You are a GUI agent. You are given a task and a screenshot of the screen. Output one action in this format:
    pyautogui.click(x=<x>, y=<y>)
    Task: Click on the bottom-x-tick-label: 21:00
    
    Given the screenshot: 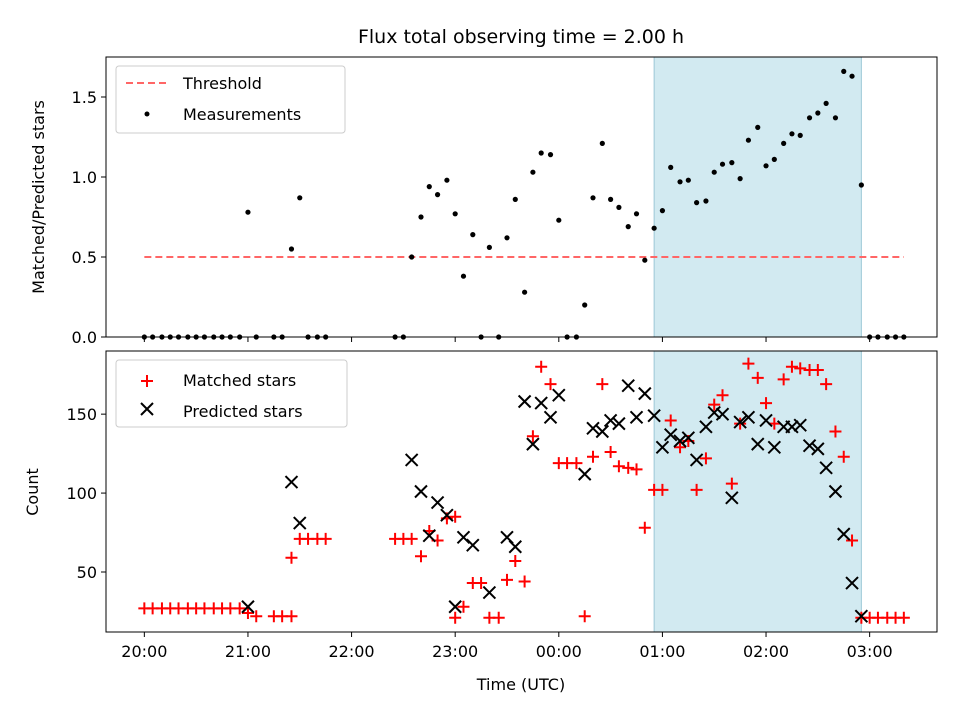 What is the action you would take?
    pyautogui.click(x=248, y=651)
    